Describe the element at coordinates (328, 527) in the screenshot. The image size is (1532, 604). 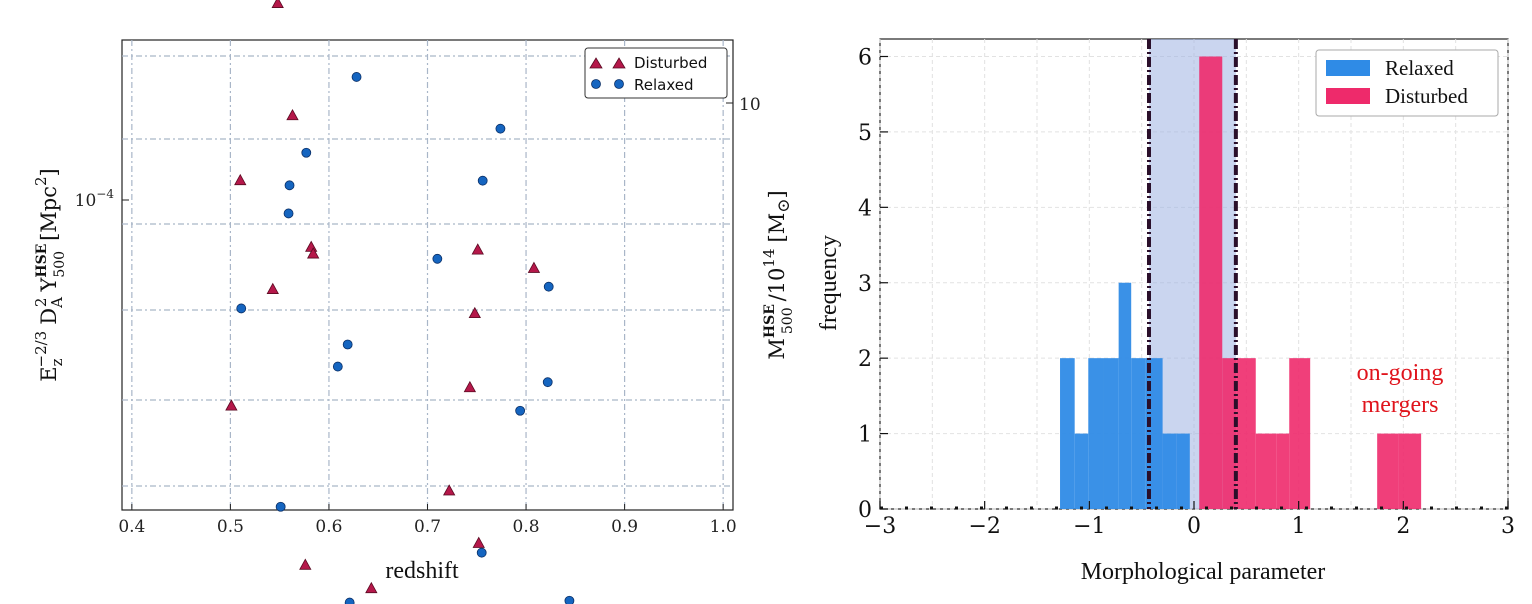
I see `x-tick-label: 0.6` at that location.